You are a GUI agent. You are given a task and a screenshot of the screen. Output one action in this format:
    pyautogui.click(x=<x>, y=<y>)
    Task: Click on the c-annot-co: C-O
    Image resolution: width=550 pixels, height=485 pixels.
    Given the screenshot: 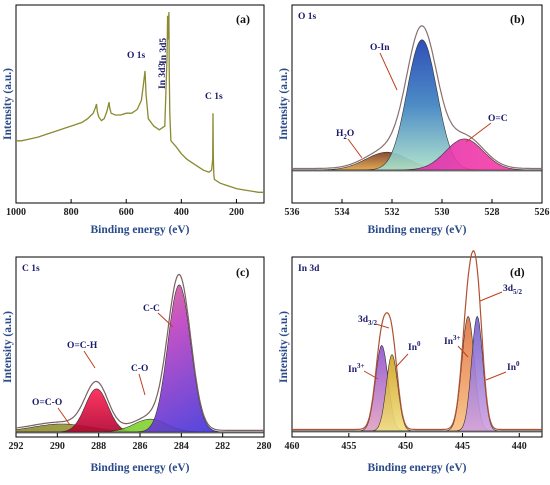 What is the action you would take?
    pyautogui.click(x=139, y=369)
    